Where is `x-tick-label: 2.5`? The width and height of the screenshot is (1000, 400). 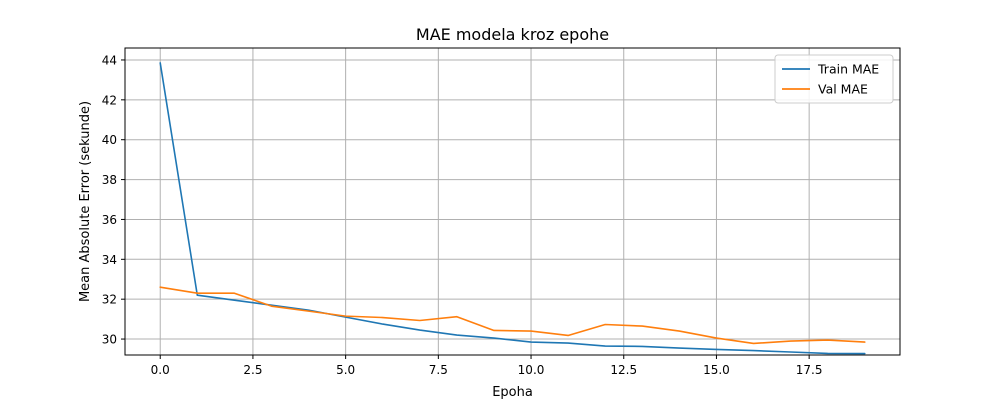 x-tick-label: 2.5 is located at coordinates (252, 370).